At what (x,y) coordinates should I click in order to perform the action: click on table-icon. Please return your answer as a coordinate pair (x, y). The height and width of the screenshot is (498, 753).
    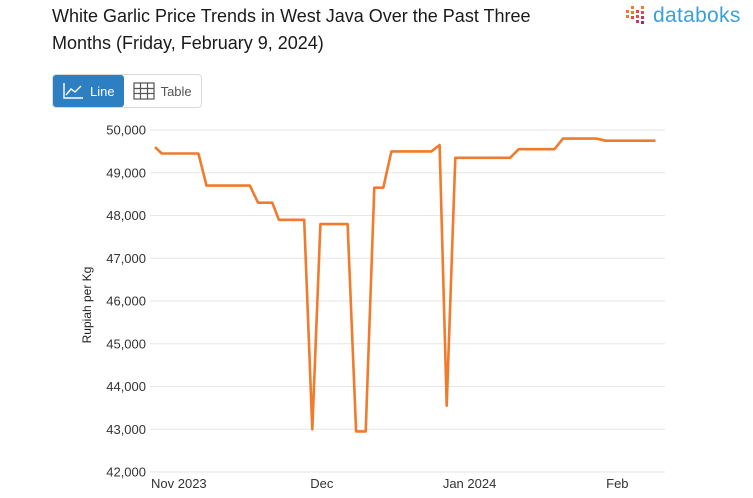
    Looking at the image, I should click on (143, 91).